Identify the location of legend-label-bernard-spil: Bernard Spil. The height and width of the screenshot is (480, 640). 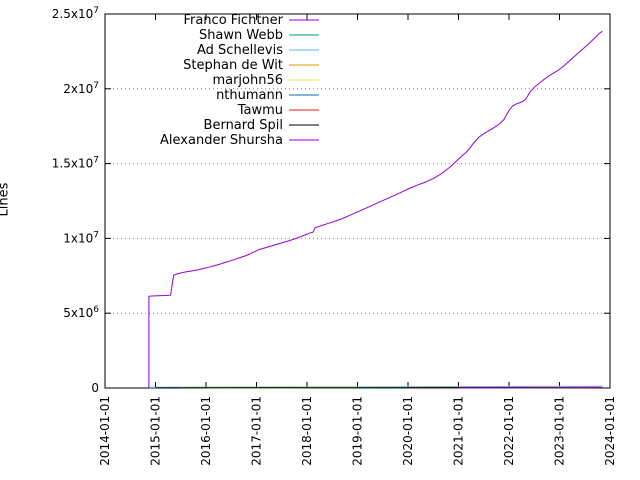
(243, 125).